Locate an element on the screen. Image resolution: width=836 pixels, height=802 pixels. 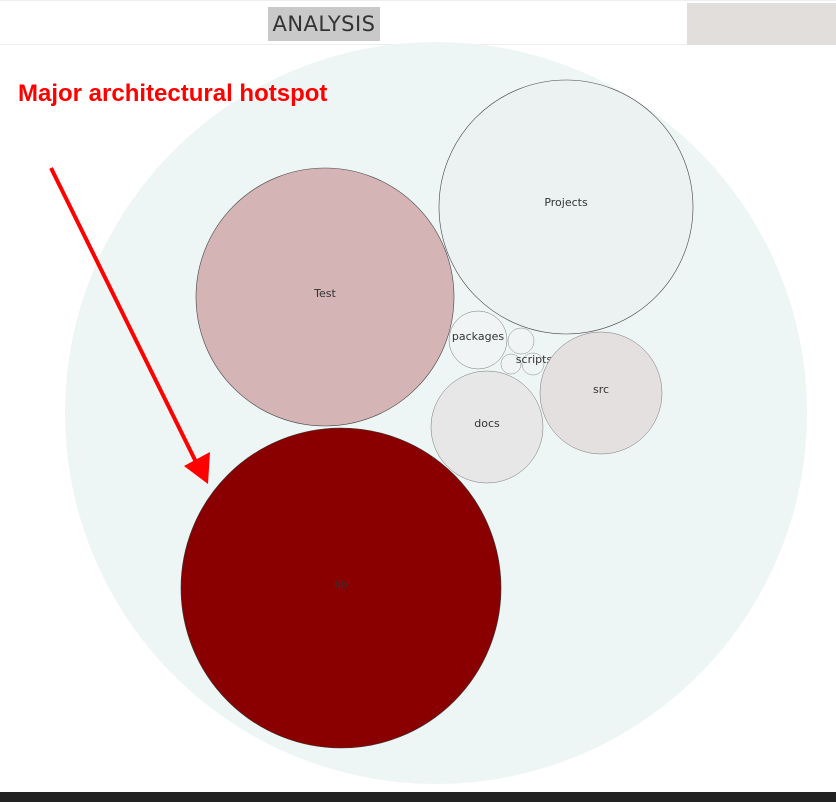
bubble-src: src is located at coordinates (601, 393).